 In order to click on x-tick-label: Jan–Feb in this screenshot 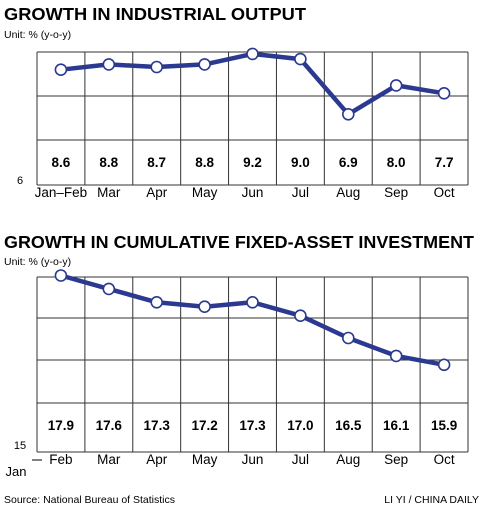, I will do `click(61, 192)`.